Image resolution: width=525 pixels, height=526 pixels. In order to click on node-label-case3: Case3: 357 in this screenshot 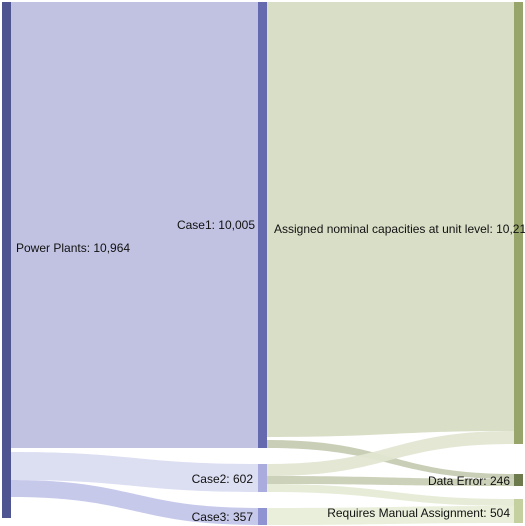, I will do `click(223, 517)`.